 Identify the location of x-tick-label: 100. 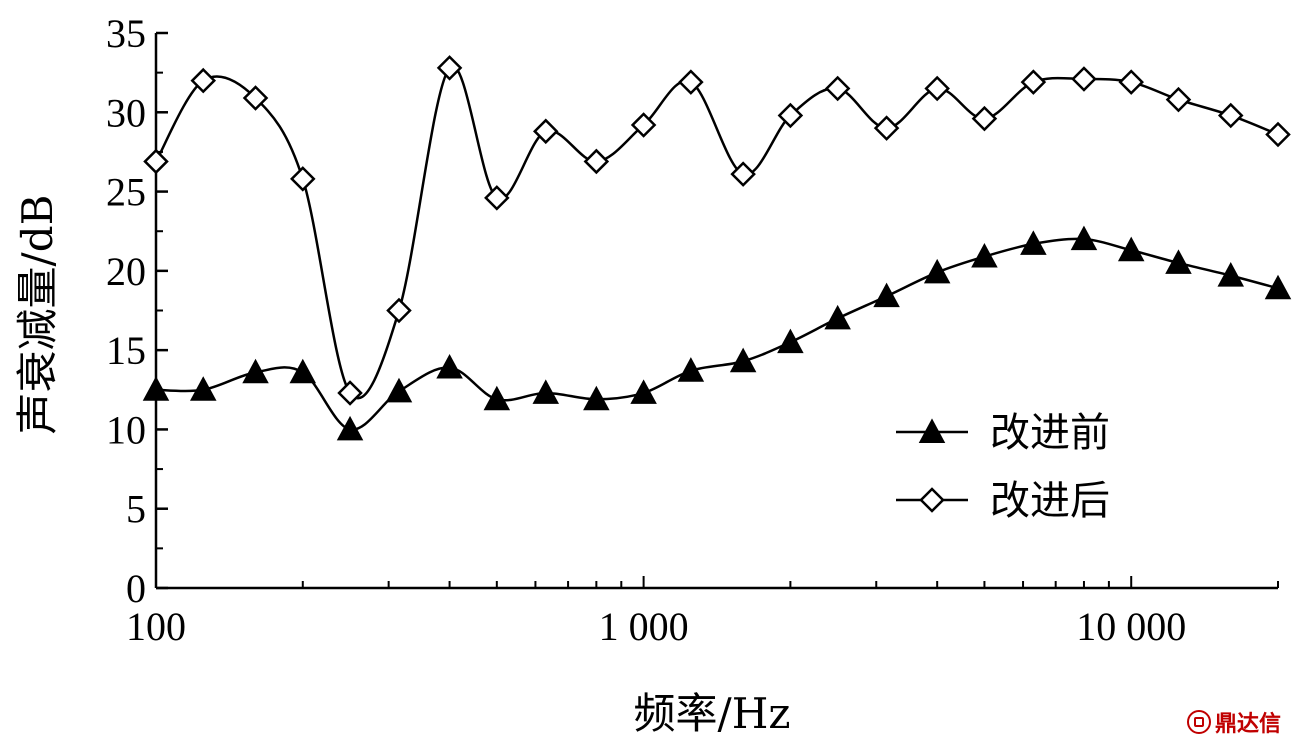
(156, 626).